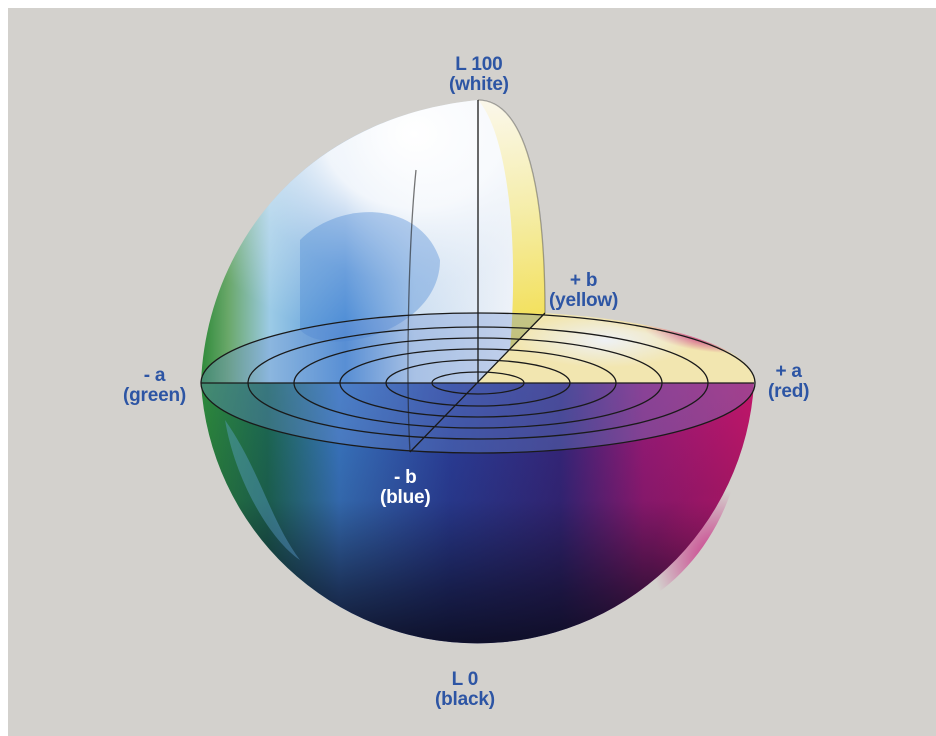 The image size is (936, 736). Describe the element at coordinates (465, 680) in the screenshot. I see `label-l0-value: L 0` at that location.